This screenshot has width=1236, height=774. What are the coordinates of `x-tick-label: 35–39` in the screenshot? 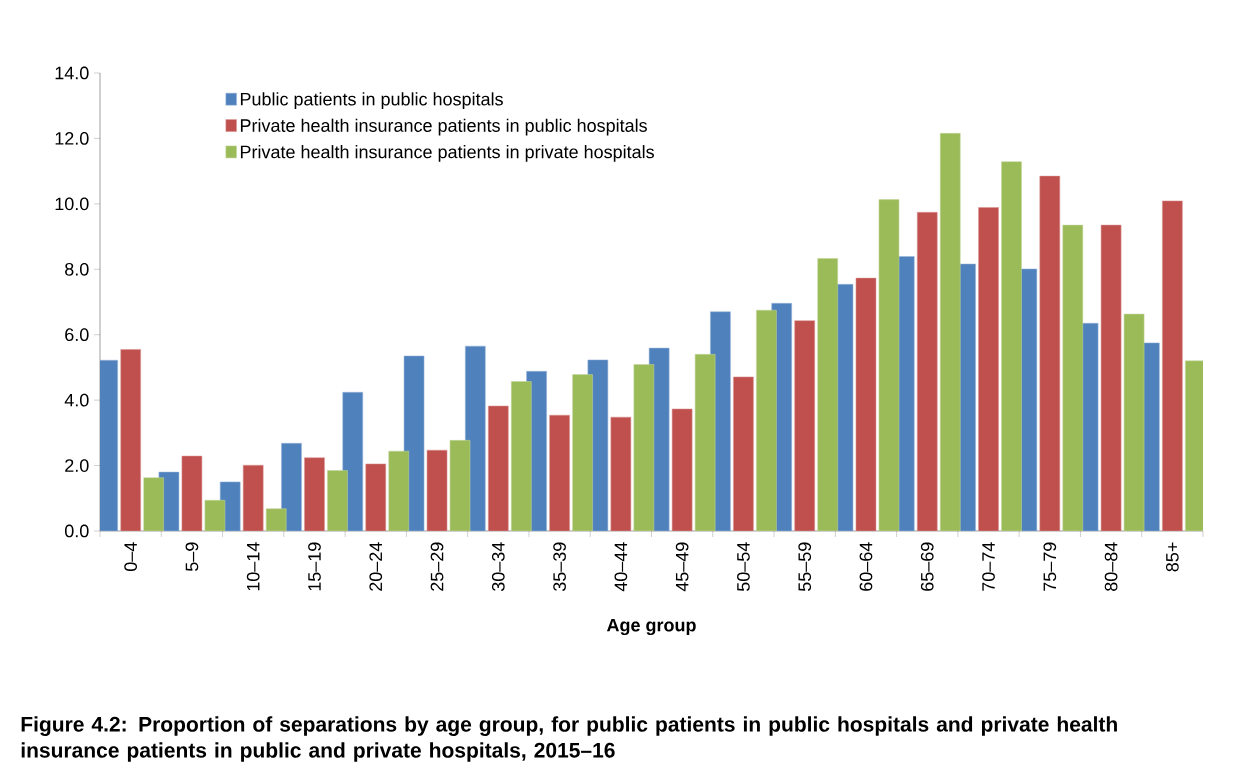 It's located at (559, 567).